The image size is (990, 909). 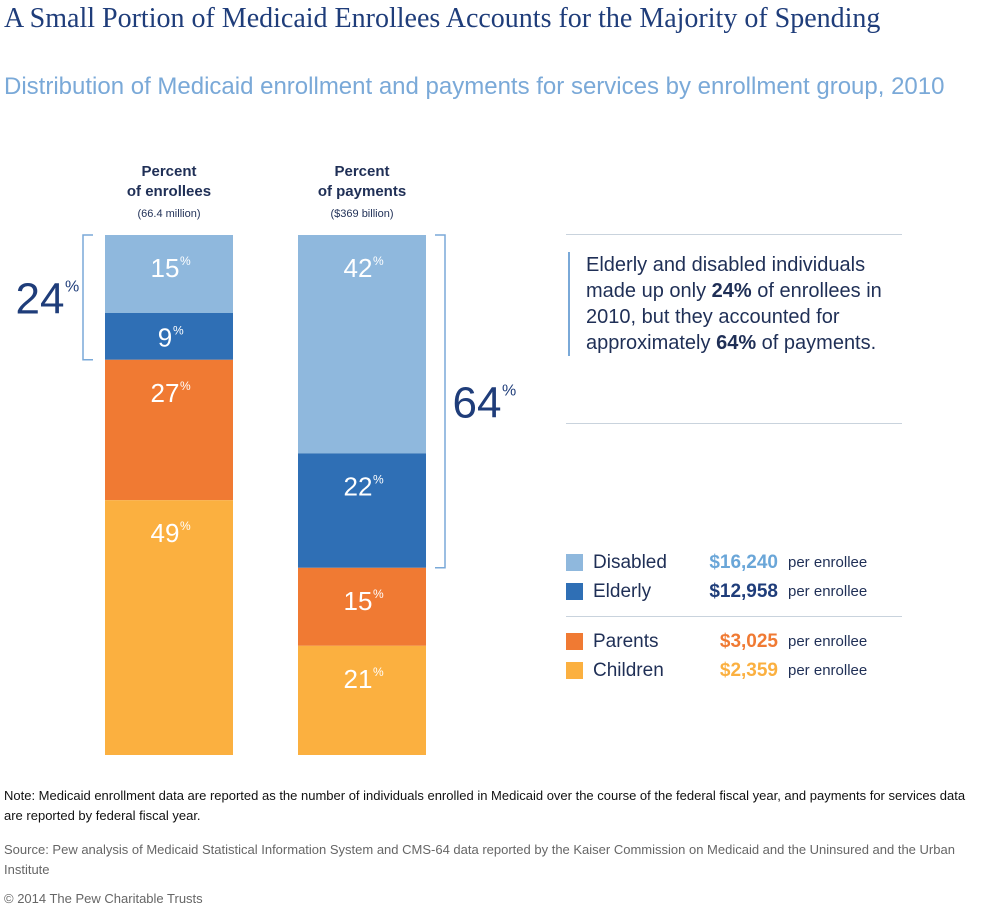 I want to click on column-header-percent-of-payments-line1: Percent, so click(x=361, y=171).